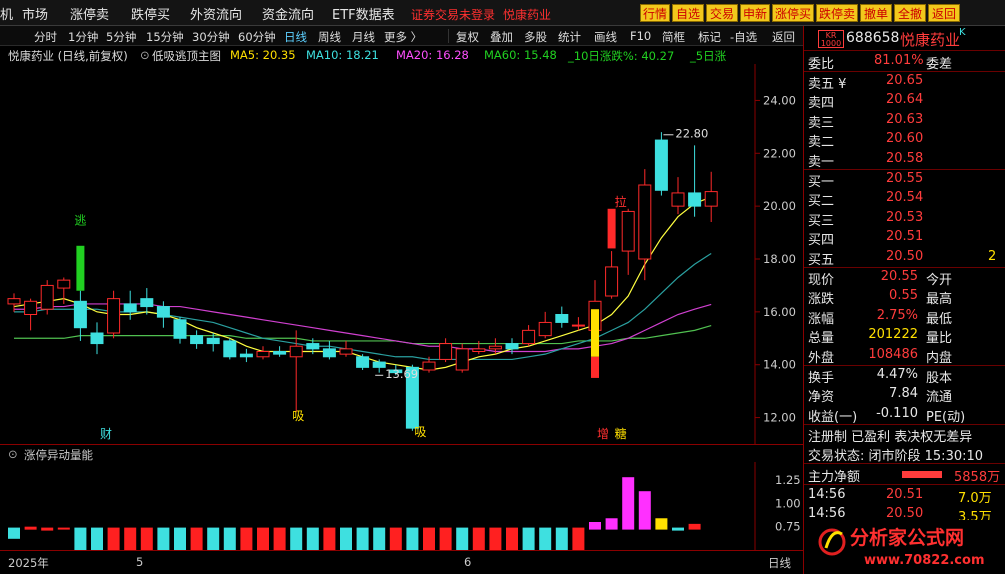 The height and width of the screenshot is (574, 1005). What do you see at coordinates (930, 40) in the screenshot?
I see `stock-name: 悦康药业` at bounding box center [930, 40].